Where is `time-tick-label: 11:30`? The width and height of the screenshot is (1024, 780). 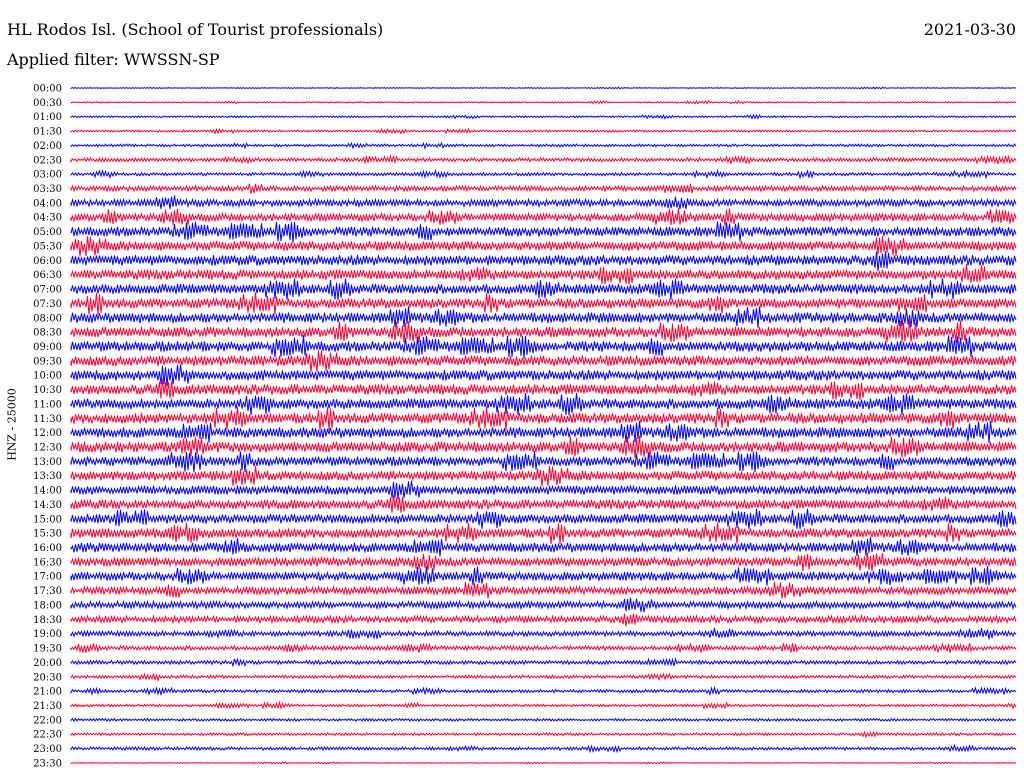
time-tick-label: 11:30 is located at coordinates (47, 419).